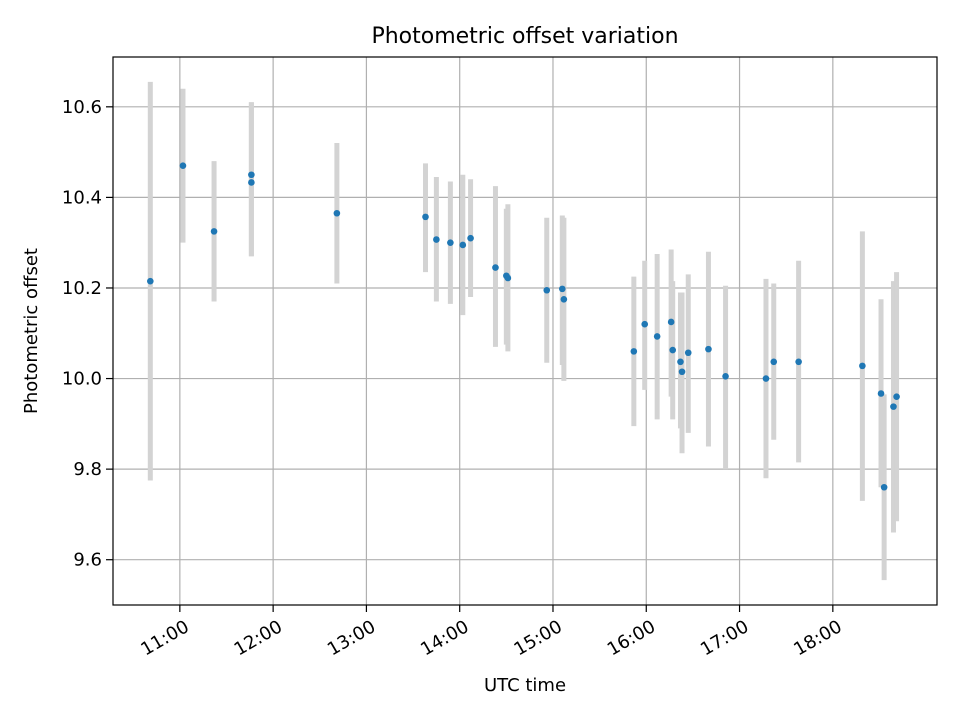 This screenshot has height=720, width=960. I want to click on y-tick-label: 9.6, so click(87, 560).